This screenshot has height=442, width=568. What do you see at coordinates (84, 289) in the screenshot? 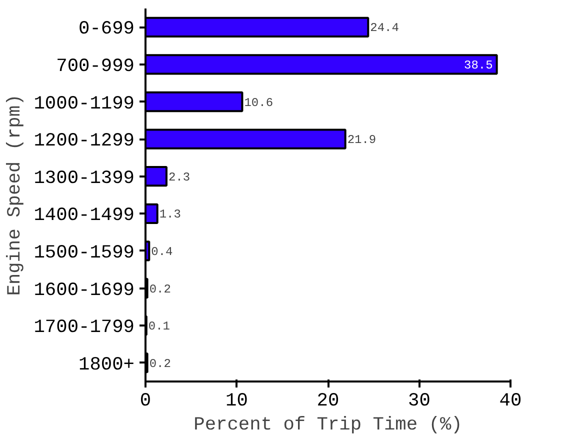
I see `y-tick-label: 1600-1699` at bounding box center [84, 289].